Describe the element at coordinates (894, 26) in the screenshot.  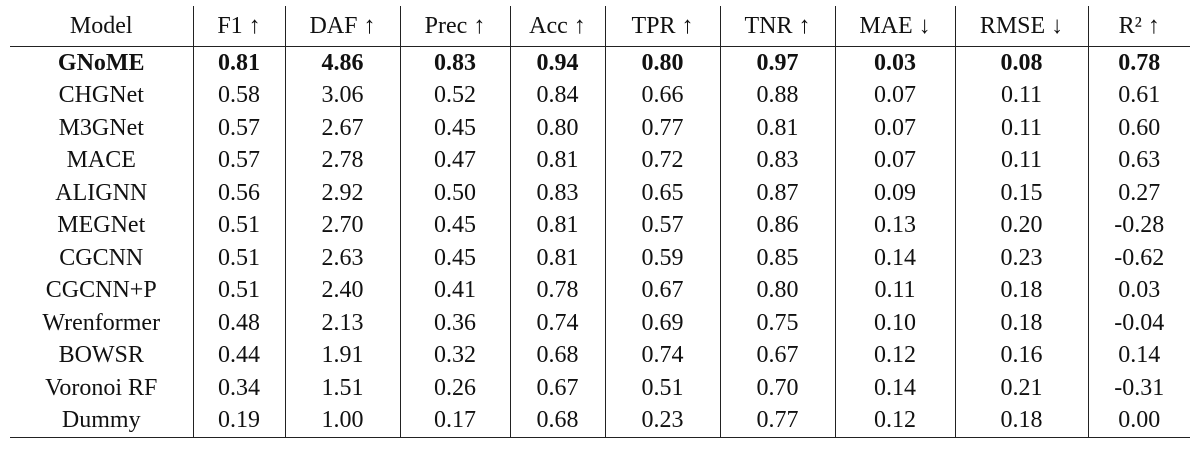
I see `column-header: MAE ↓` at that location.